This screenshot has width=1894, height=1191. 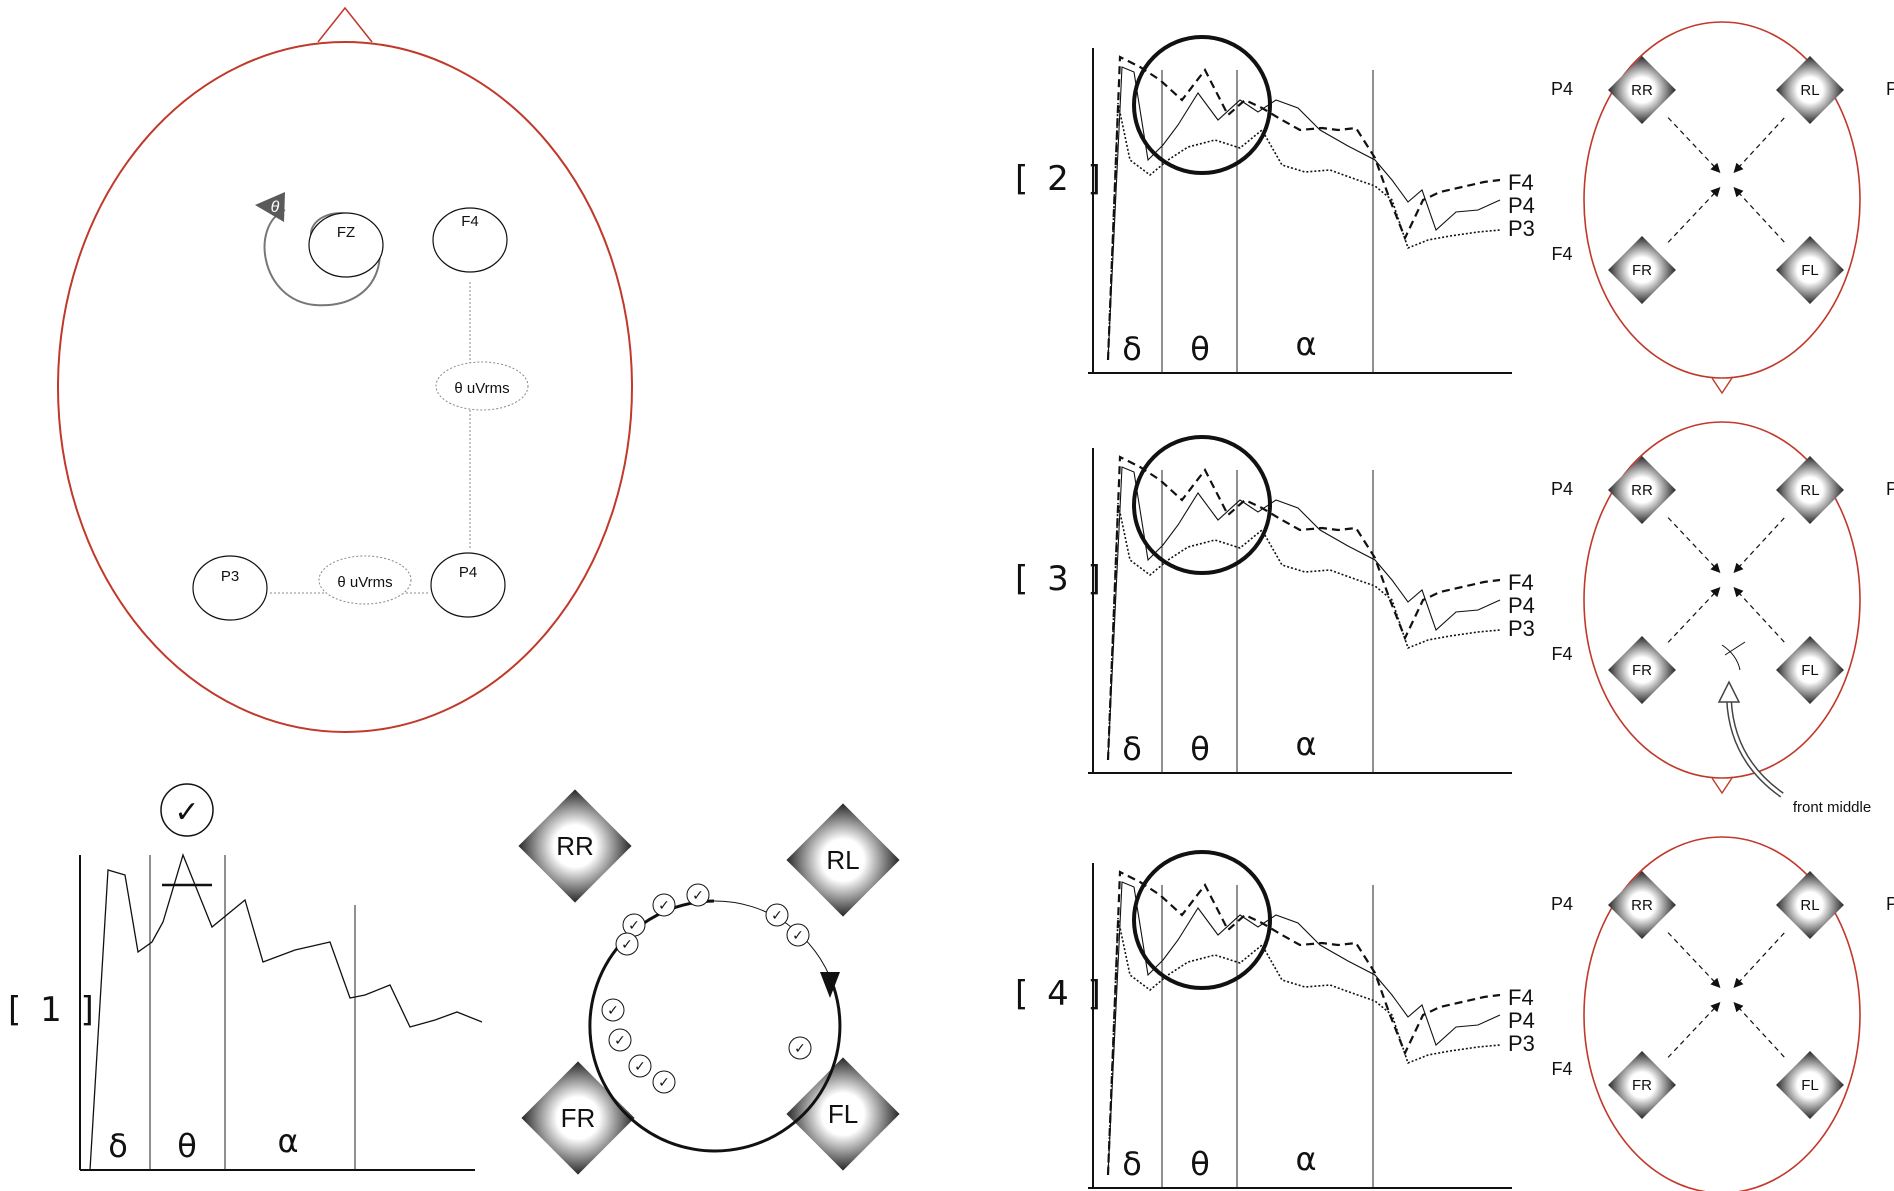 What do you see at coordinates (1132, 1164) in the screenshot?
I see `band-label-delta-4: δ` at bounding box center [1132, 1164].